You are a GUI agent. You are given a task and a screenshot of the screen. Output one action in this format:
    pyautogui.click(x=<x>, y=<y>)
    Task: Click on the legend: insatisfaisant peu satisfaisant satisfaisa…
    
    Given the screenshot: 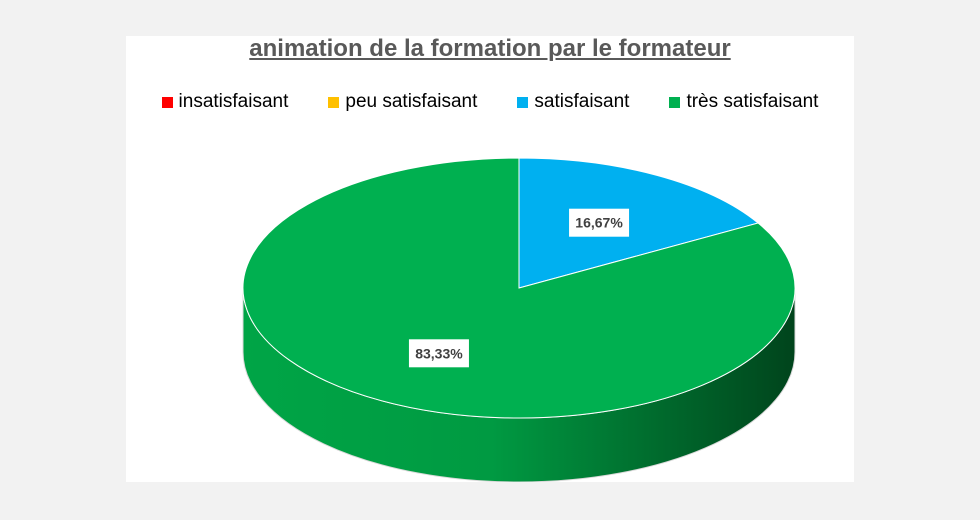 What is the action you would take?
    pyautogui.click(x=490, y=102)
    